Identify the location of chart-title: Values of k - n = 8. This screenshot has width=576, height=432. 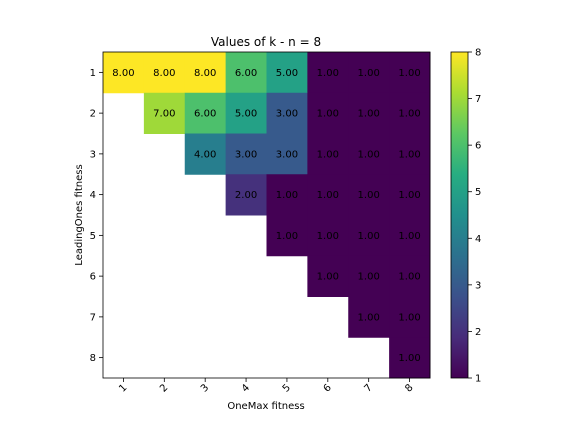
(266, 42).